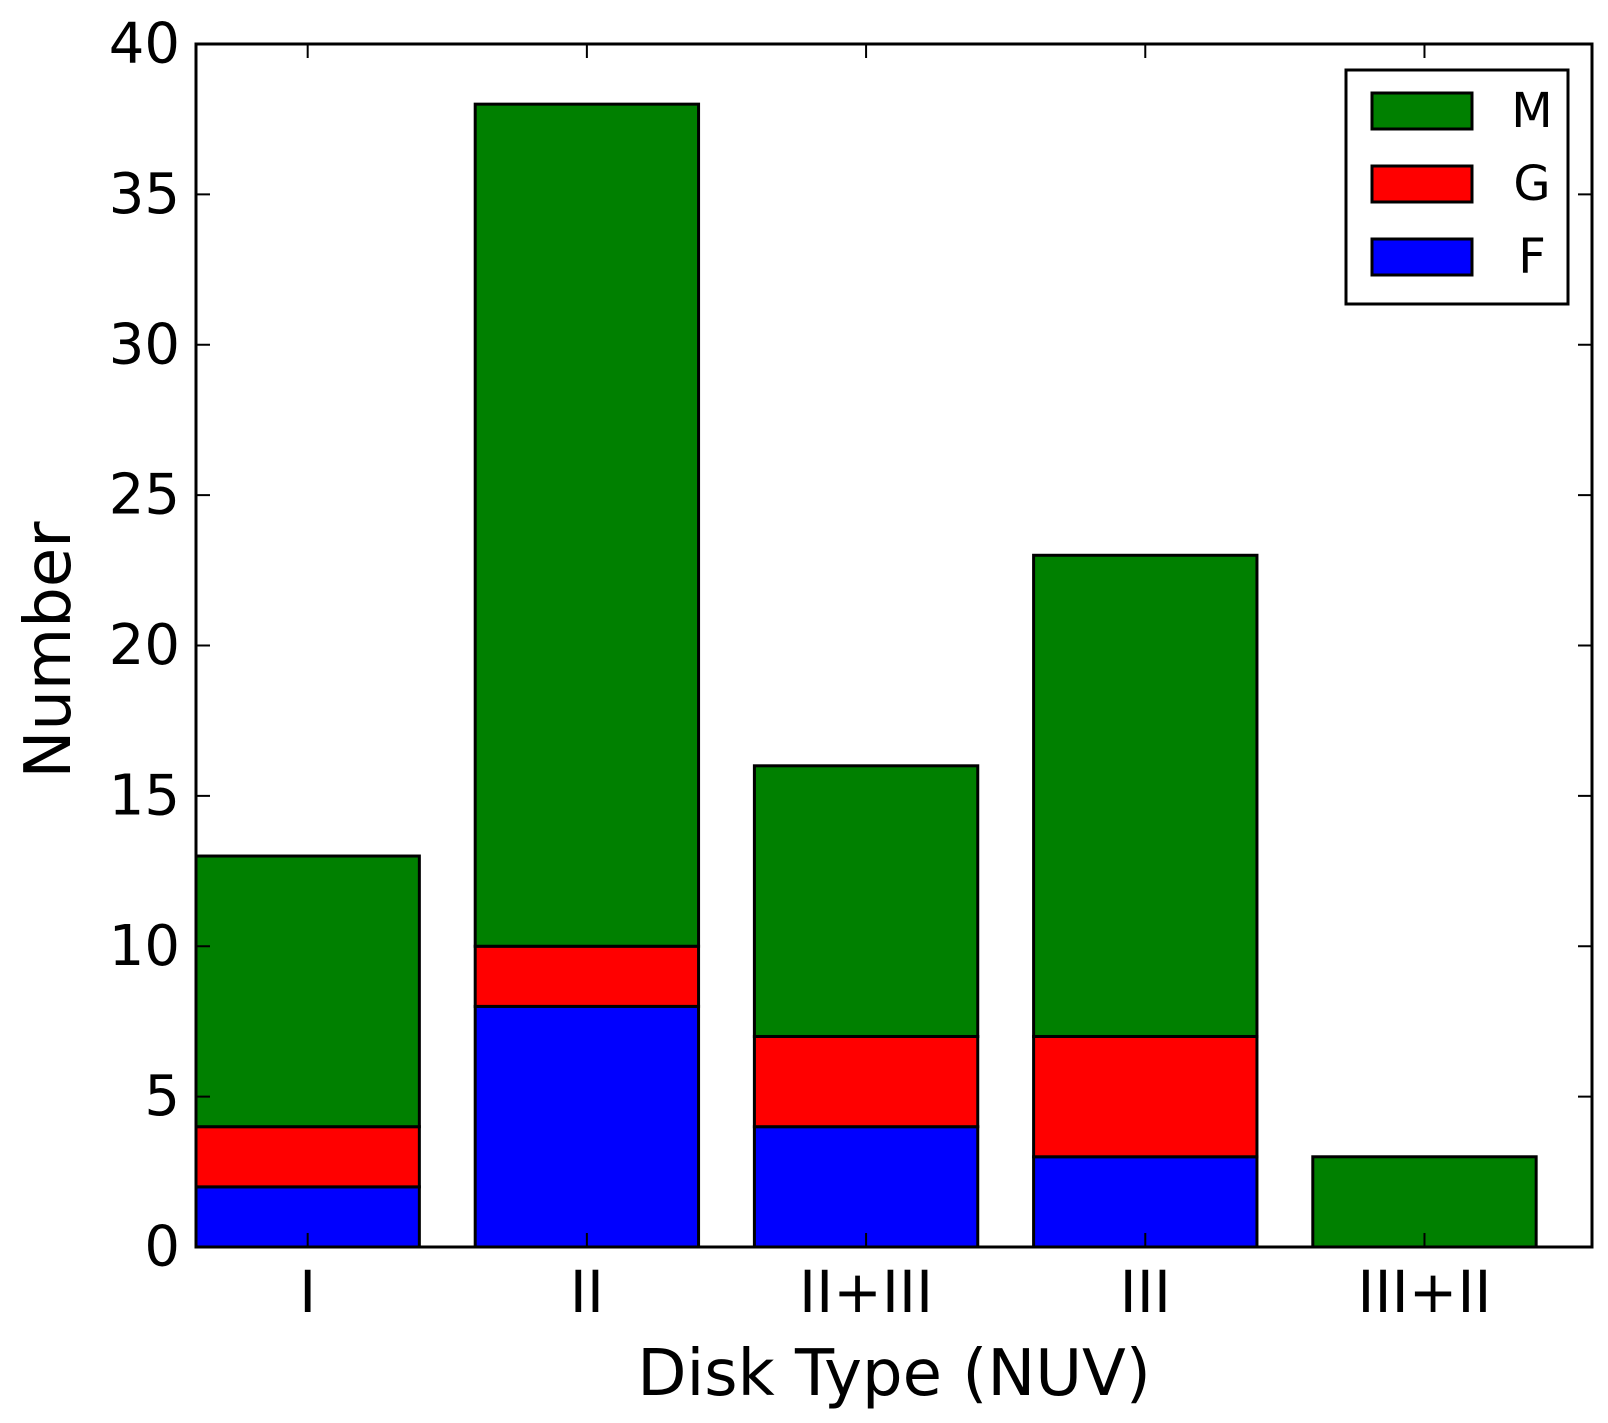 This screenshot has width=1608, height=1423. I want to click on y-tick-label: 5, so click(162, 1096).